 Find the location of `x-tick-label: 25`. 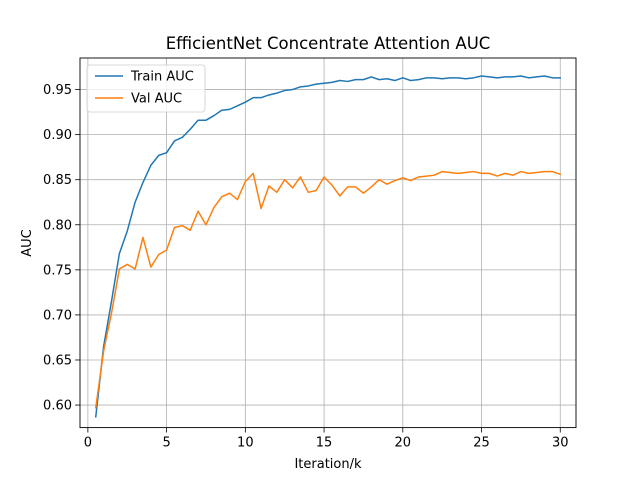

x-tick-label: 25 is located at coordinates (481, 443).